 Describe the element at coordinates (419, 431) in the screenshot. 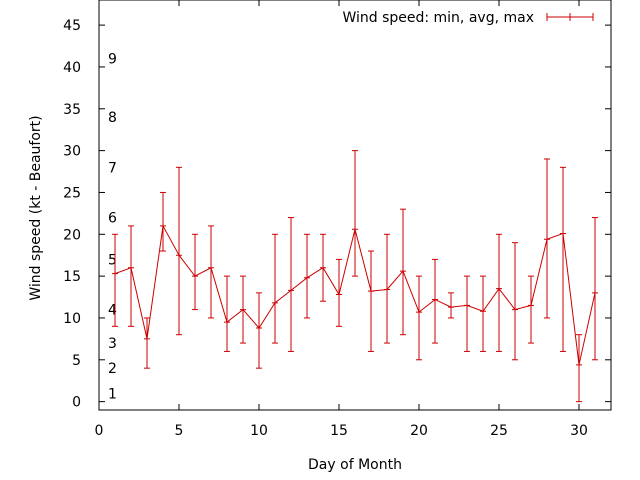

I see `x-tick-label: 20` at that location.